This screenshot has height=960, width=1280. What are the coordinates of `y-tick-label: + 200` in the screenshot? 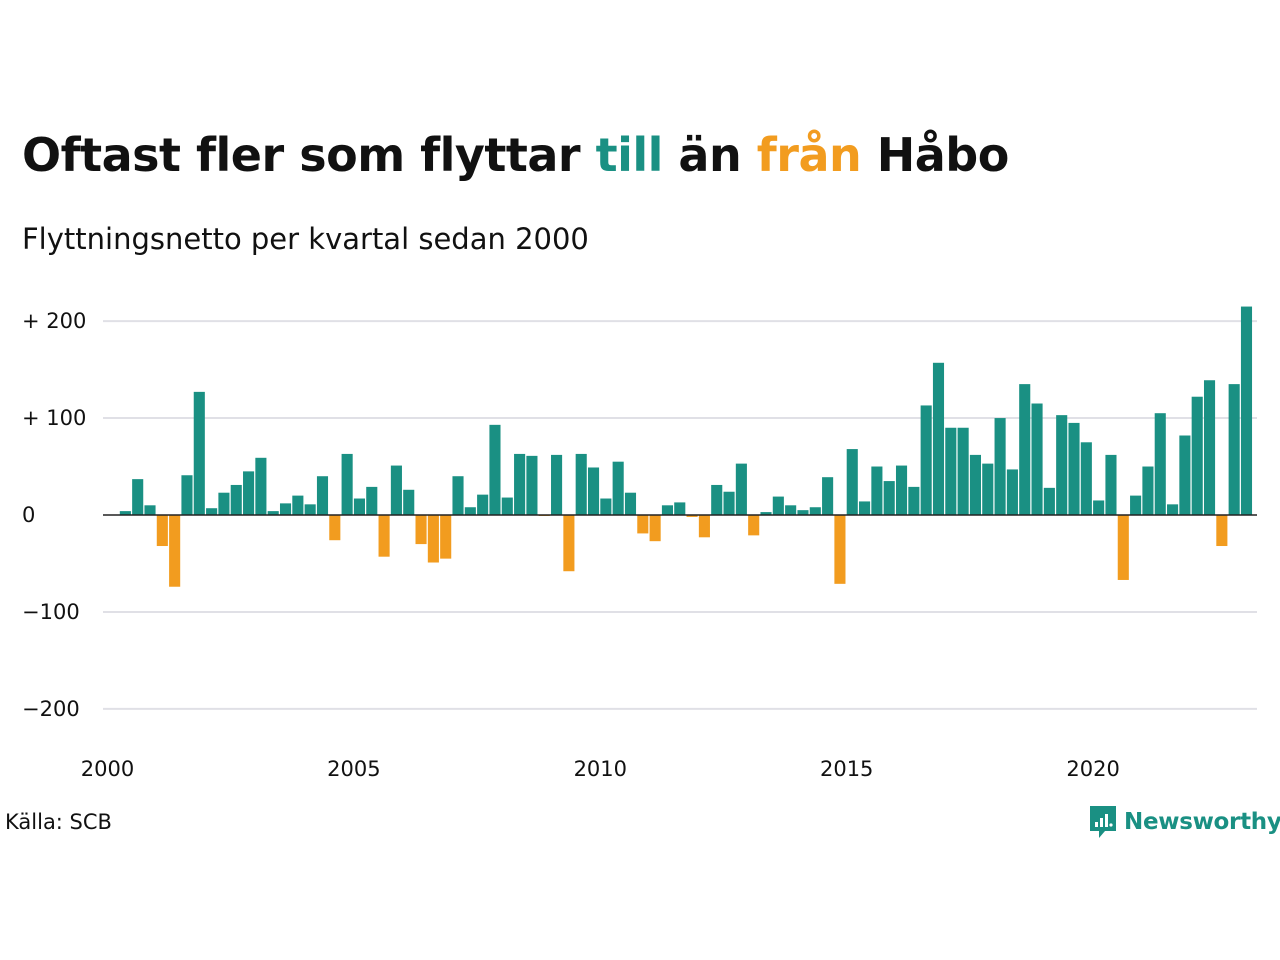 It's located at (54, 321).